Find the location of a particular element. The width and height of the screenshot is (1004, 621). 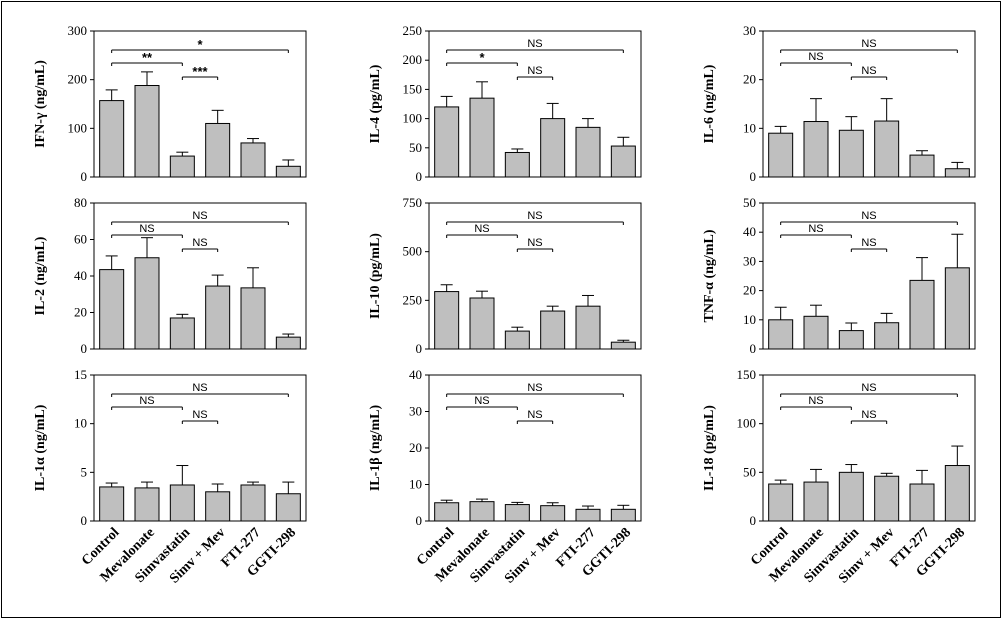

y-axis-label: IL-4 (pg/mL) is located at coordinates (375, 103).